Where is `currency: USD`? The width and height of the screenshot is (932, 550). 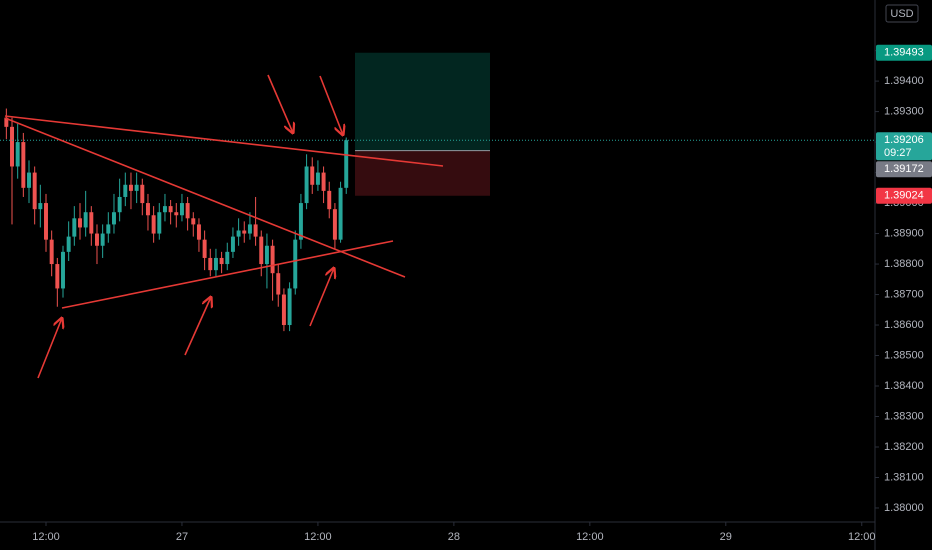
currency: USD is located at coordinates (901, 14).